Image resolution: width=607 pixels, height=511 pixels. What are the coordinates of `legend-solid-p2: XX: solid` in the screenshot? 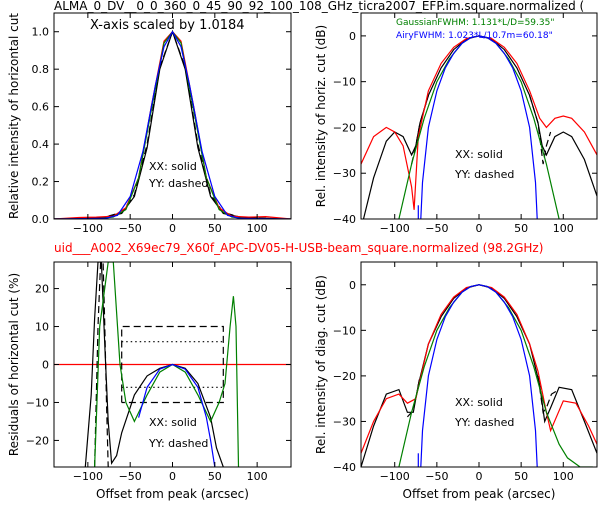 It's located at (173, 422).